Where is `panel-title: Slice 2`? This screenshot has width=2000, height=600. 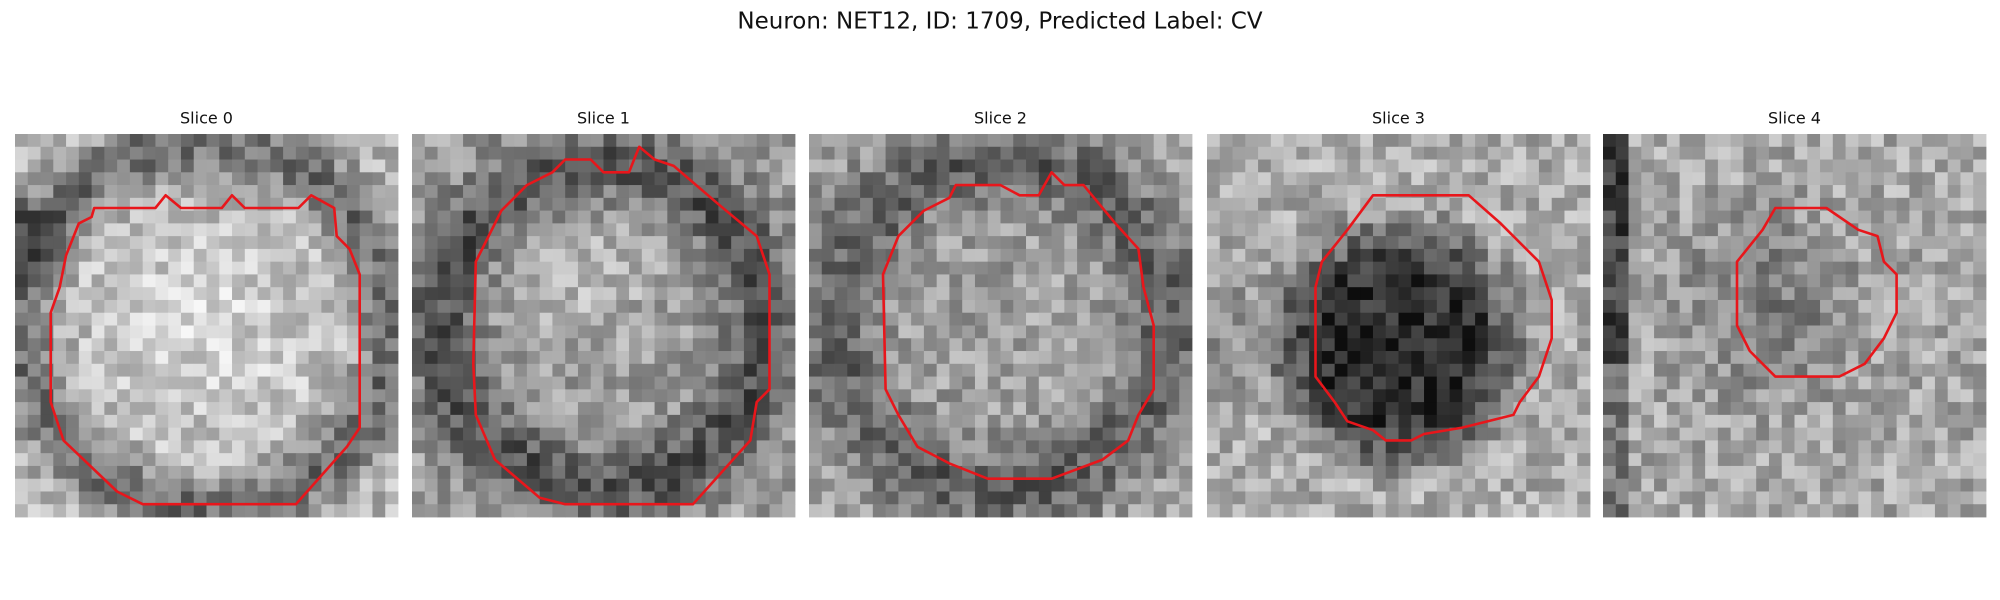 panel-title: Slice 2 is located at coordinates (1000, 118).